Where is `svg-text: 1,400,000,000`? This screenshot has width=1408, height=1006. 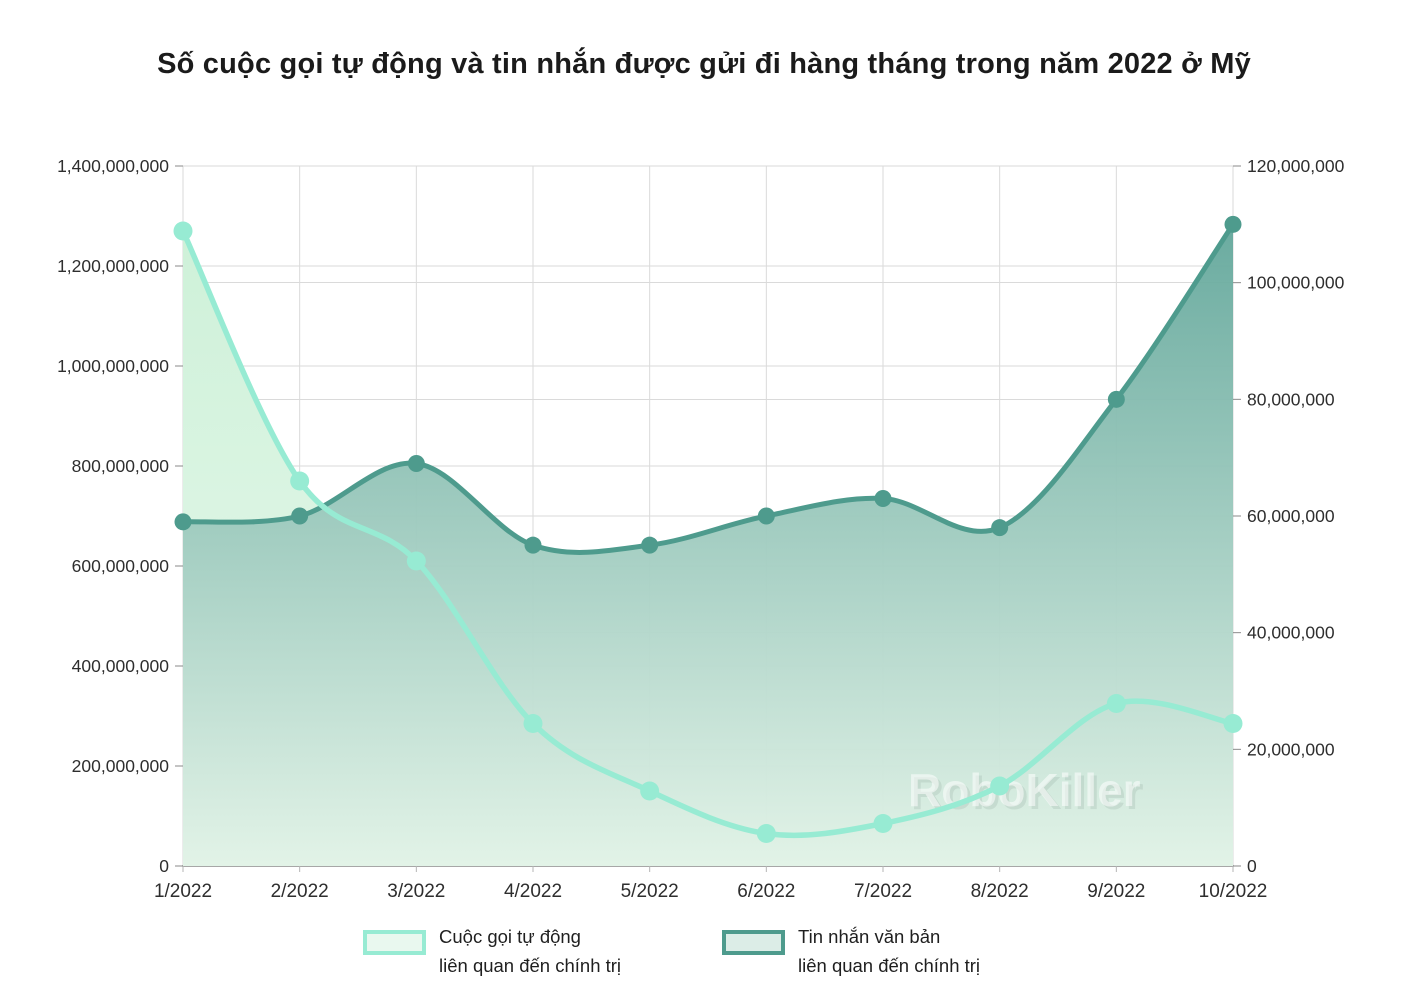 svg-text: 1,400,000,000 is located at coordinates (113, 166).